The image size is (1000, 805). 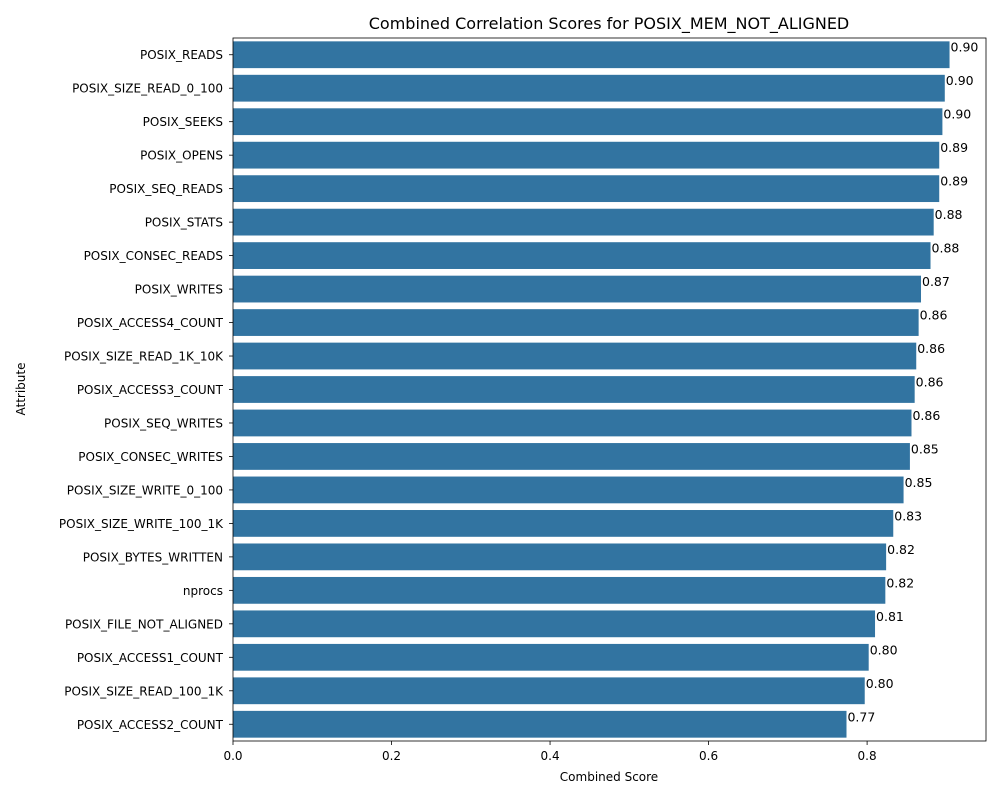 What do you see at coordinates (550, 756) in the screenshot?
I see `x-tick-label: 0.4` at bounding box center [550, 756].